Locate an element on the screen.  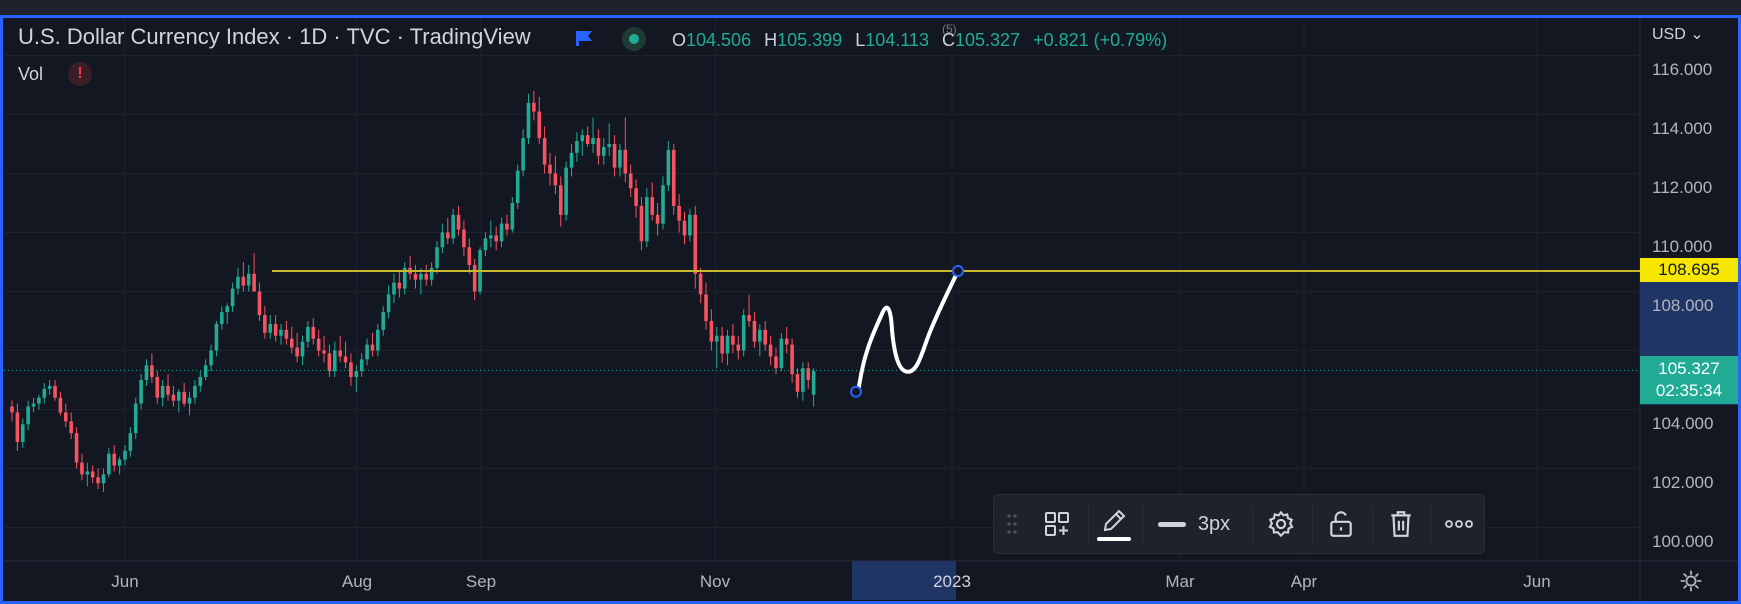
brush-end-handle is located at coordinates (958, 270).